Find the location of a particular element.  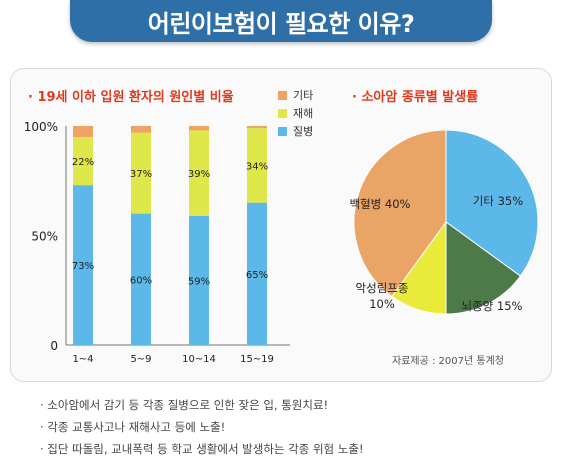

x-tick-label: 5~9 is located at coordinates (140, 359).